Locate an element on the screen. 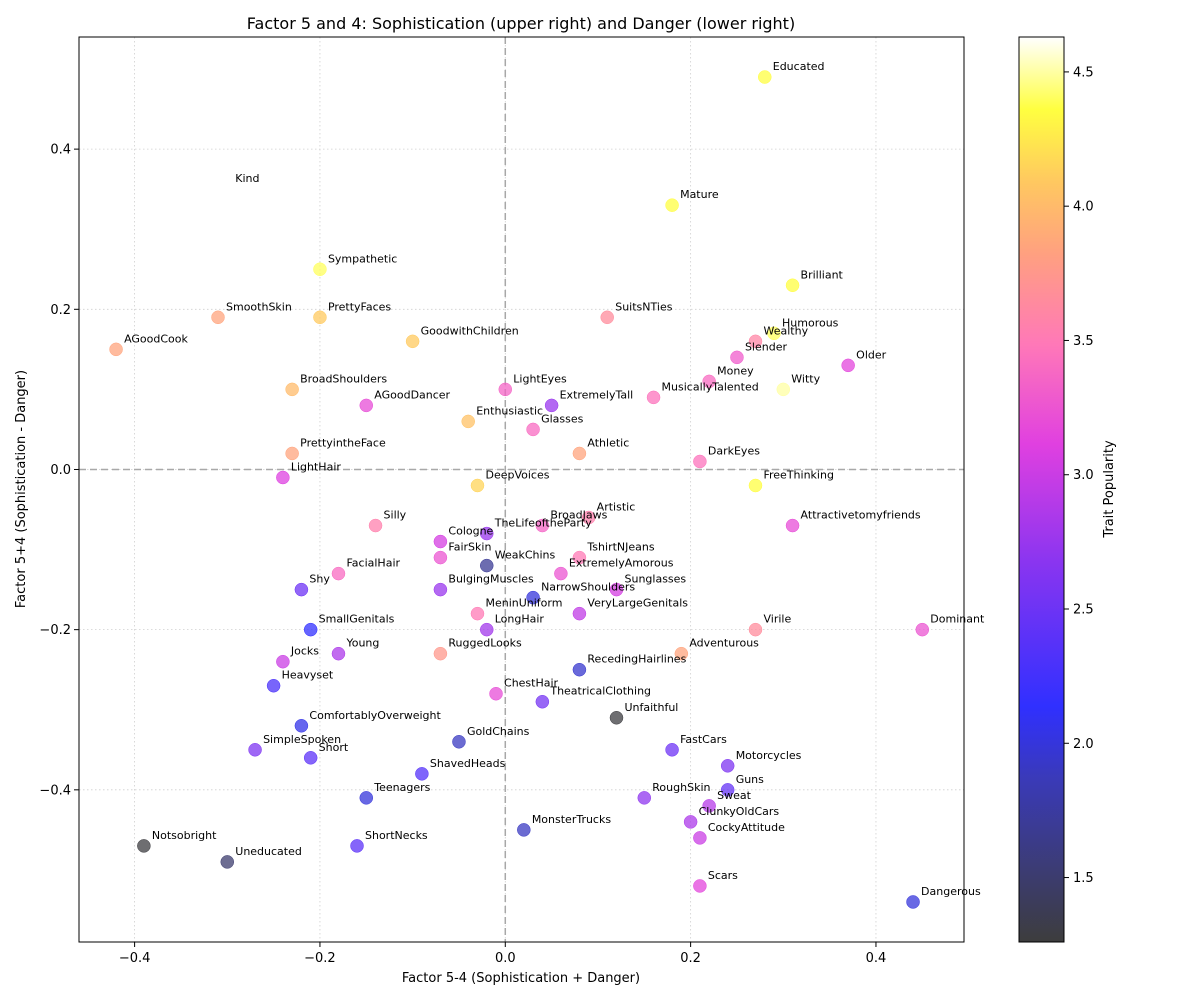  point-label: Notsobright is located at coordinates (184, 835).